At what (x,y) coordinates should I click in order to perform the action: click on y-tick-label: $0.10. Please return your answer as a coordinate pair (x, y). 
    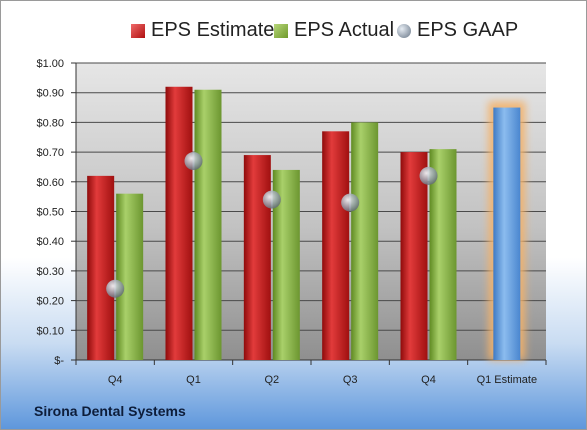
    Looking at the image, I should click on (50, 331).